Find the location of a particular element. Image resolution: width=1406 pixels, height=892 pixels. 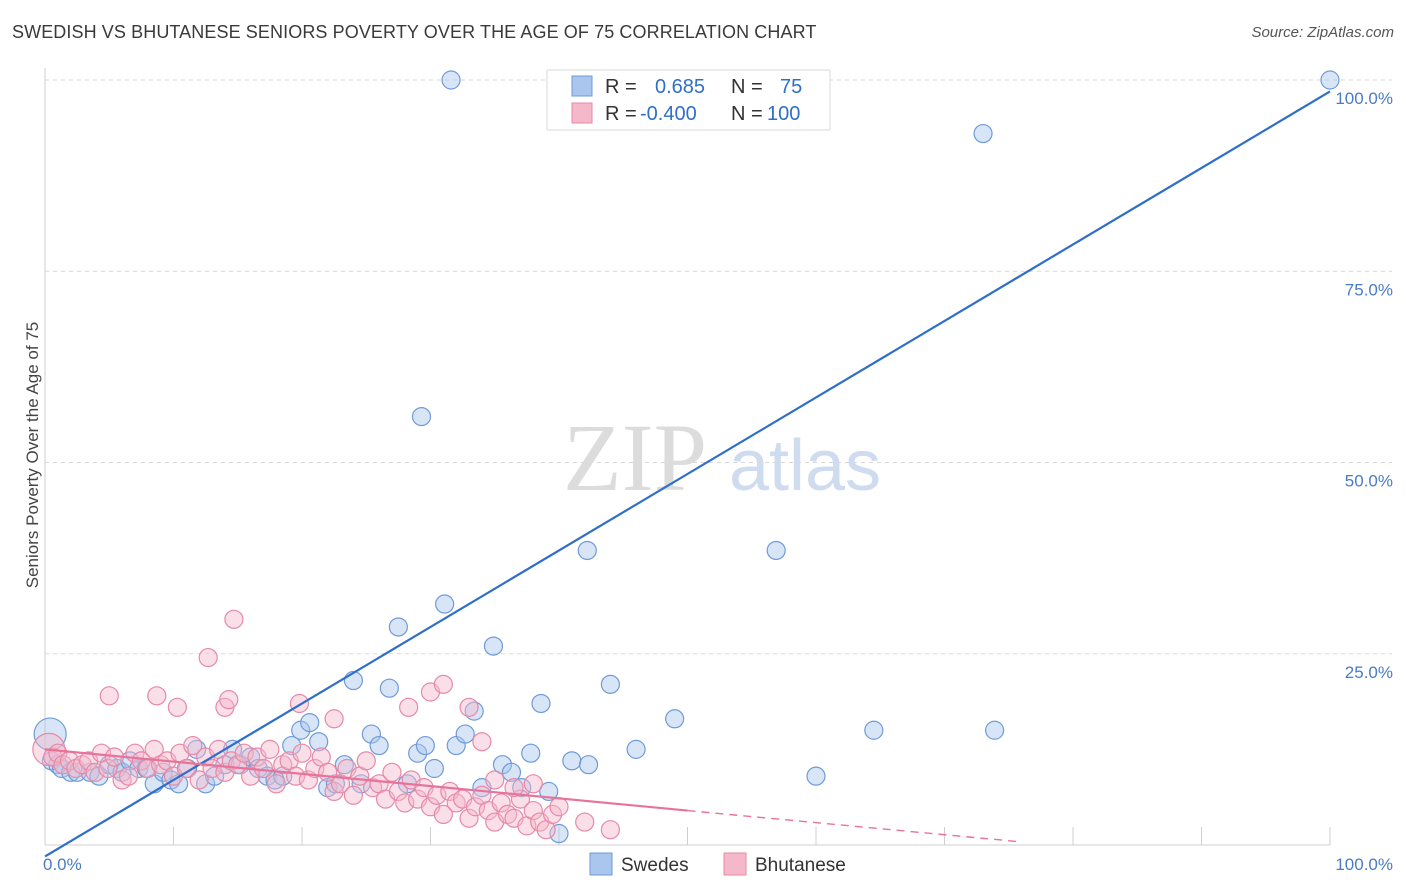

legend-r-label-swedes: R = is located at coordinates (621, 87).